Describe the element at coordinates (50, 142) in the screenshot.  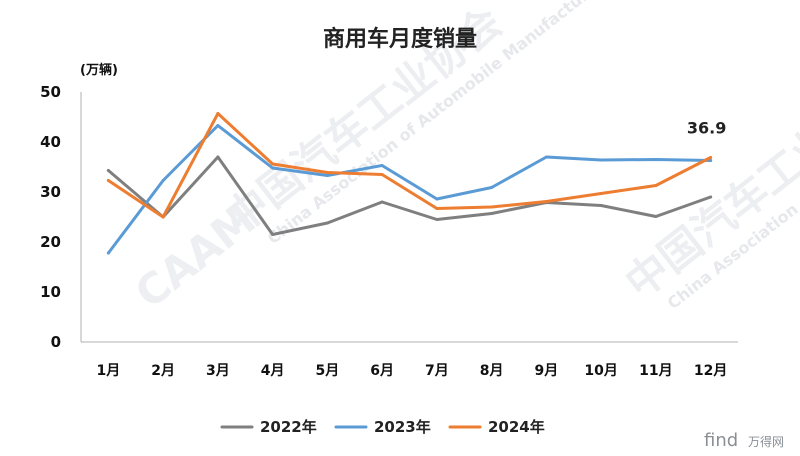
I see `y-tick-label: 40` at that location.